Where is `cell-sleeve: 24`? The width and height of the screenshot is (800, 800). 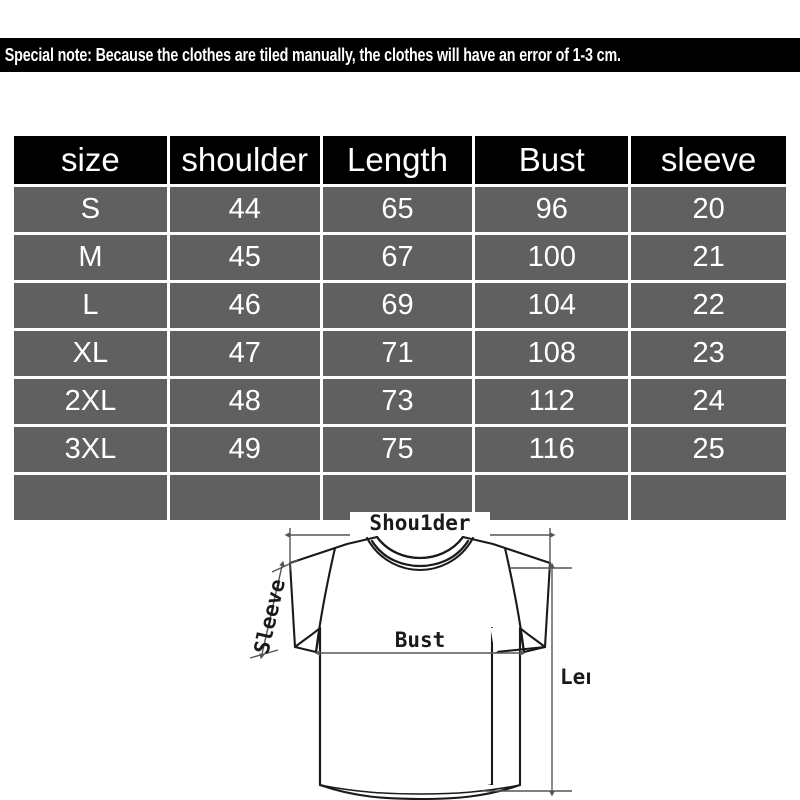 cell-sleeve: 24 is located at coordinates (708, 401).